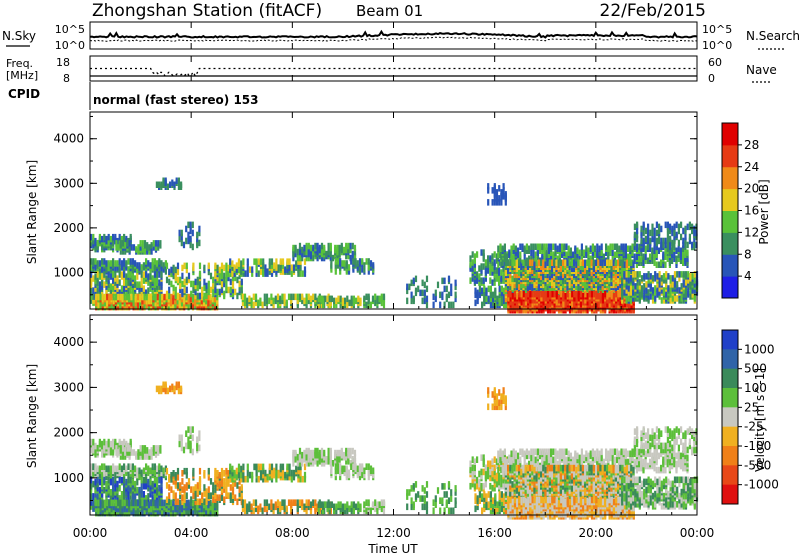 The image size is (800, 554). I want to click on colorbar-tick-label: 8, so click(748, 254).